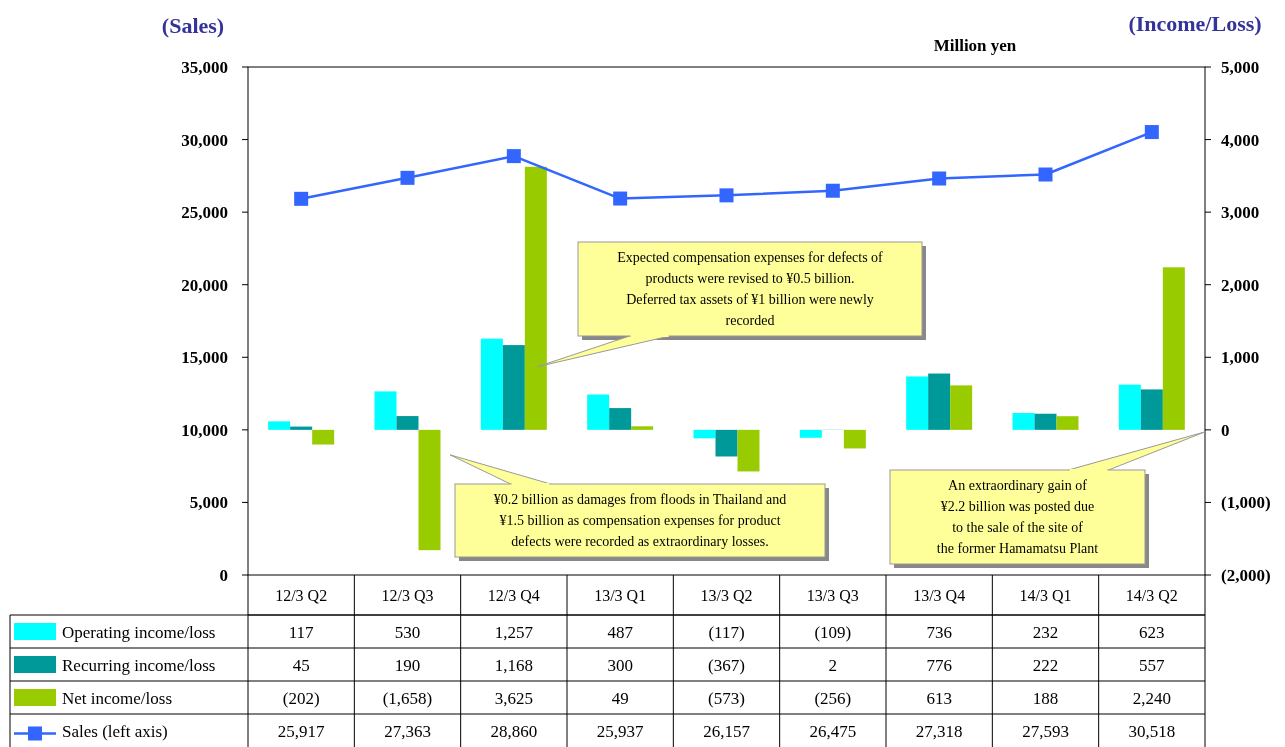 The image size is (1285, 747). Describe the element at coordinates (620, 595) in the screenshot. I see `x-tick-label: 13/3 Q1` at that location.